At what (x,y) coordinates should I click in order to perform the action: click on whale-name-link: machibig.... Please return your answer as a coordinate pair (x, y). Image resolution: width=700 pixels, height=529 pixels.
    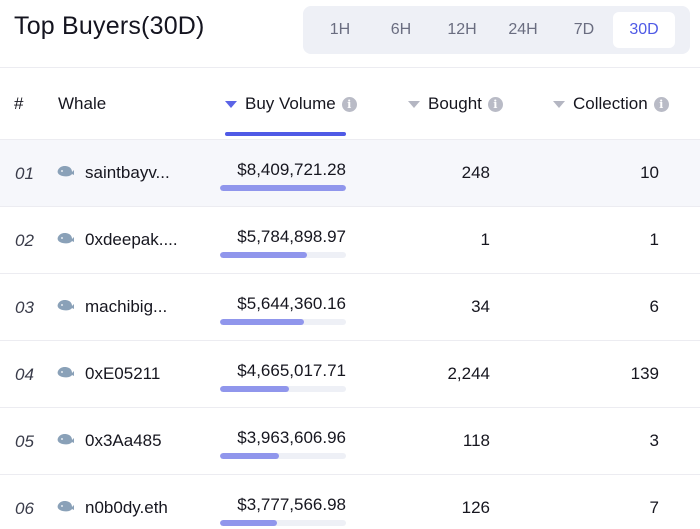
    Looking at the image, I should click on (126, 306).